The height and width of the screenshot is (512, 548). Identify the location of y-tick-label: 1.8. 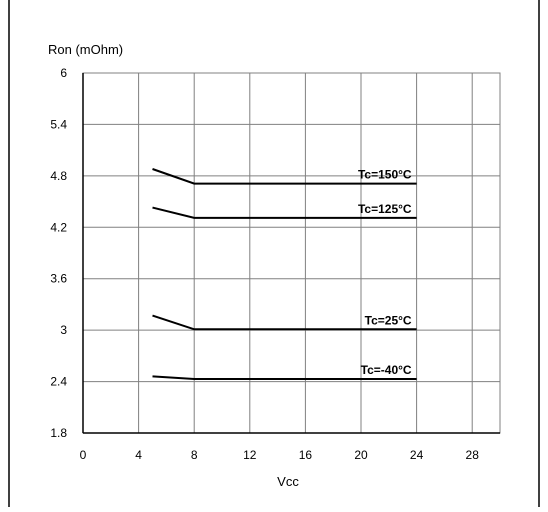
(58, 433).